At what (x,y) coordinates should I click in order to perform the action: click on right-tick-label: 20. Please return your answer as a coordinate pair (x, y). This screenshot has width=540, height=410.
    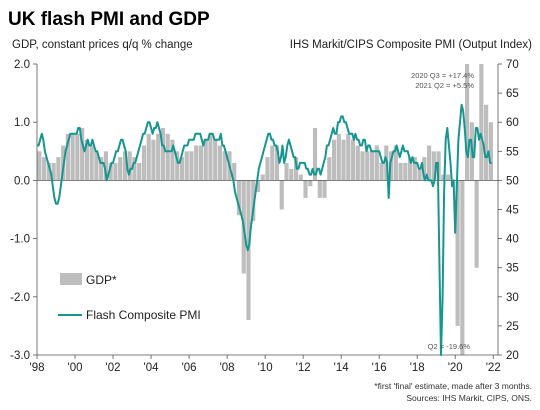
    Looking at the image, I should click on (512, 356).